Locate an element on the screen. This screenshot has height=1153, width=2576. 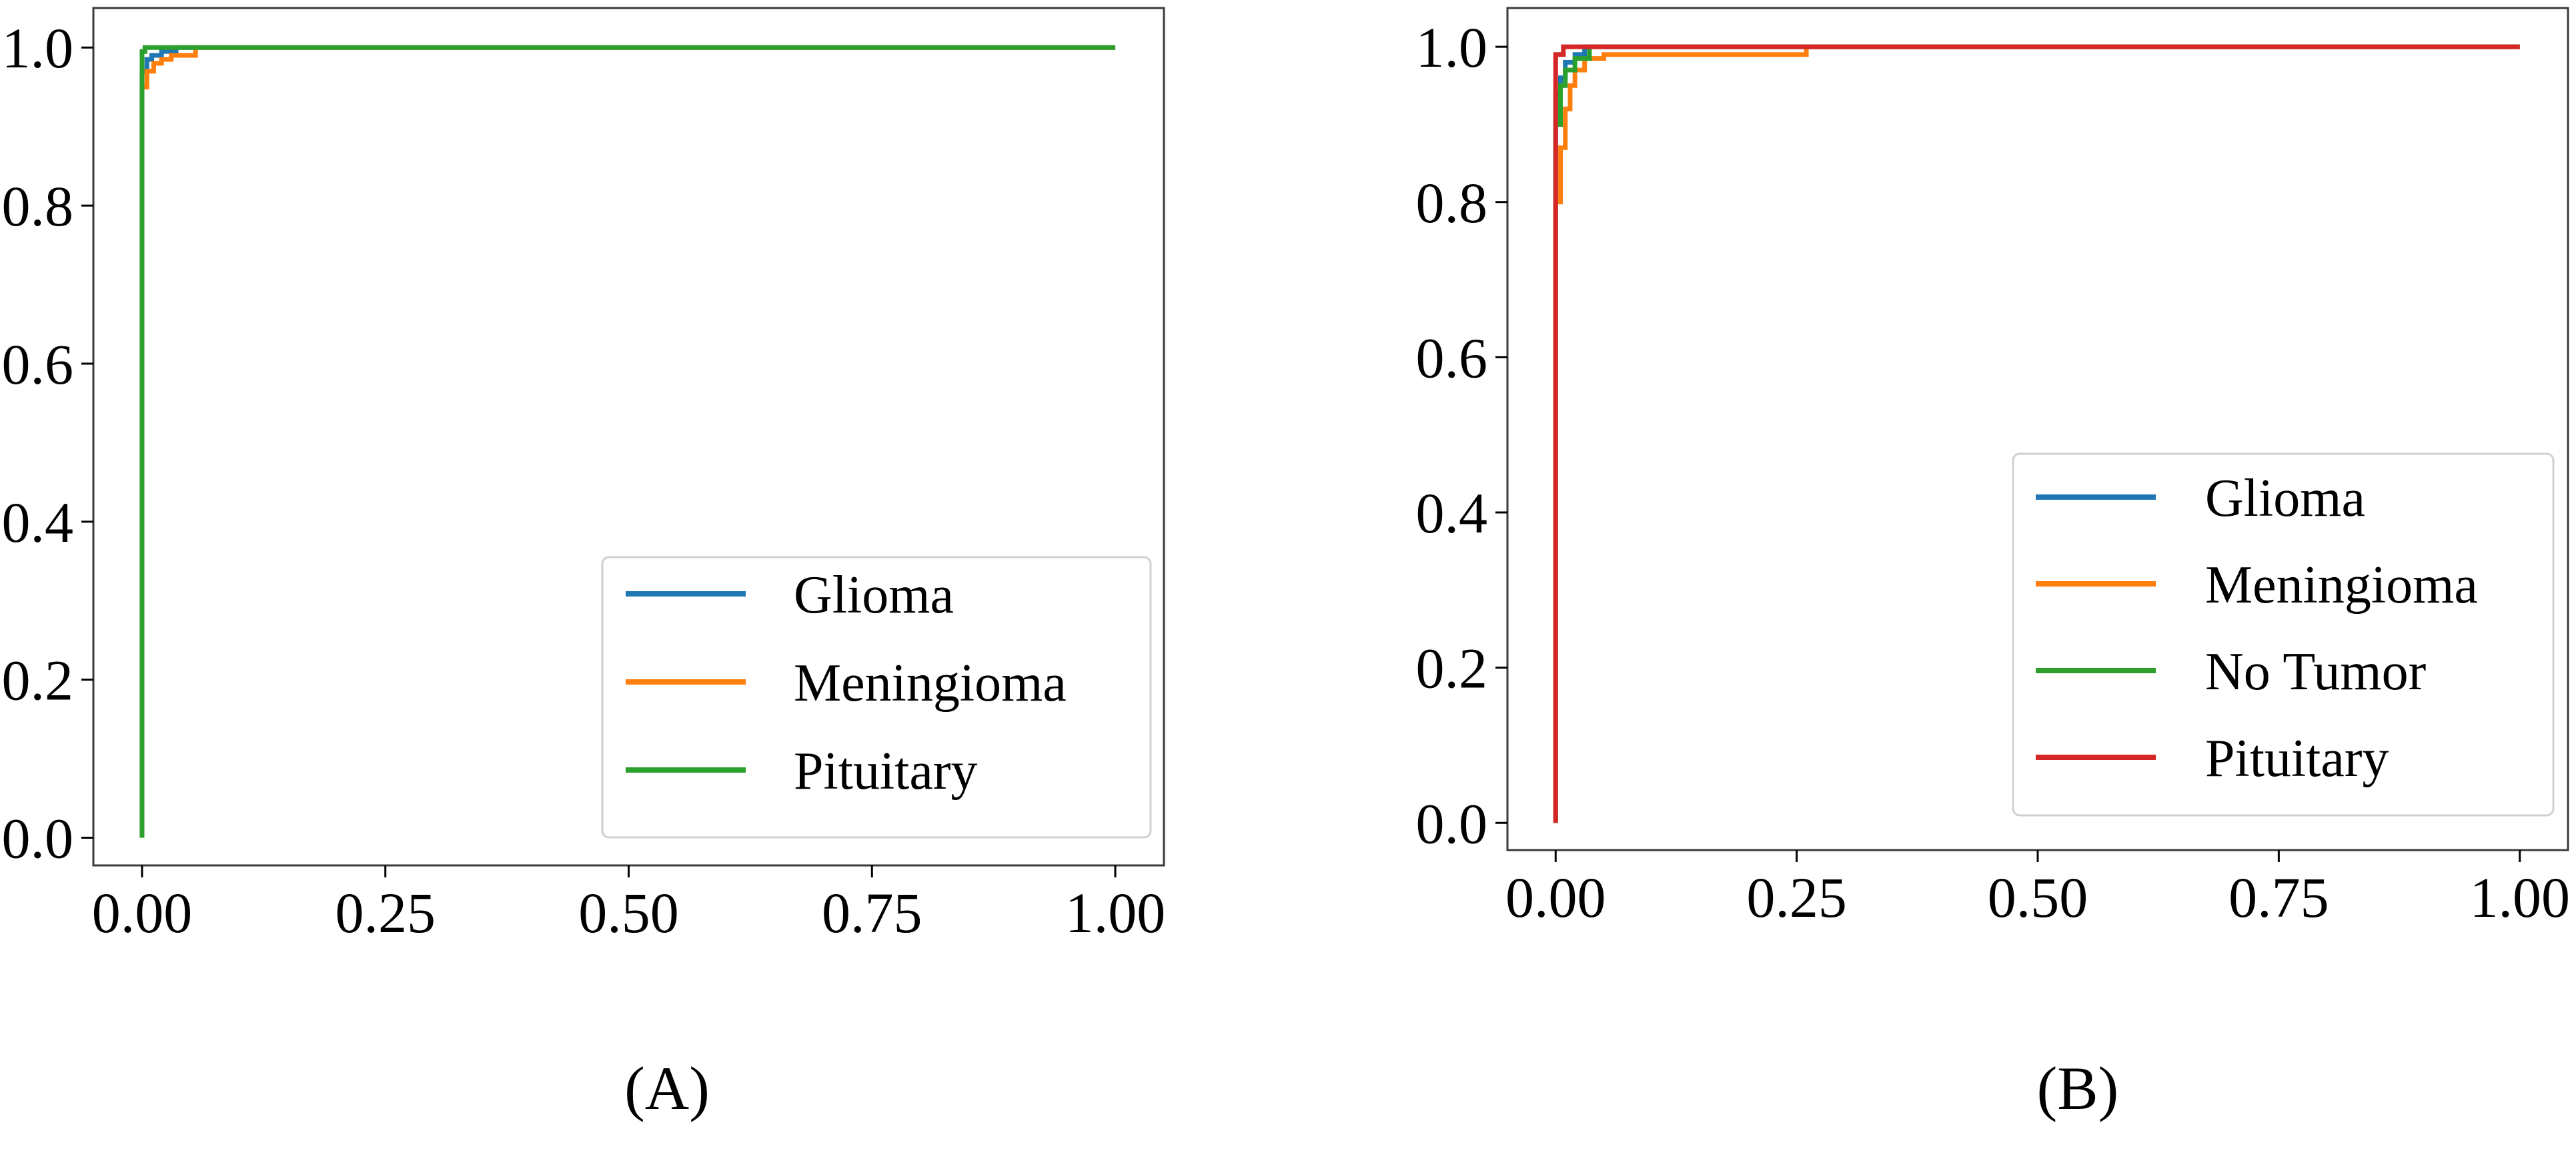
panel-b-ytick-label: 0.4 is located at coordinates (1452, 513).